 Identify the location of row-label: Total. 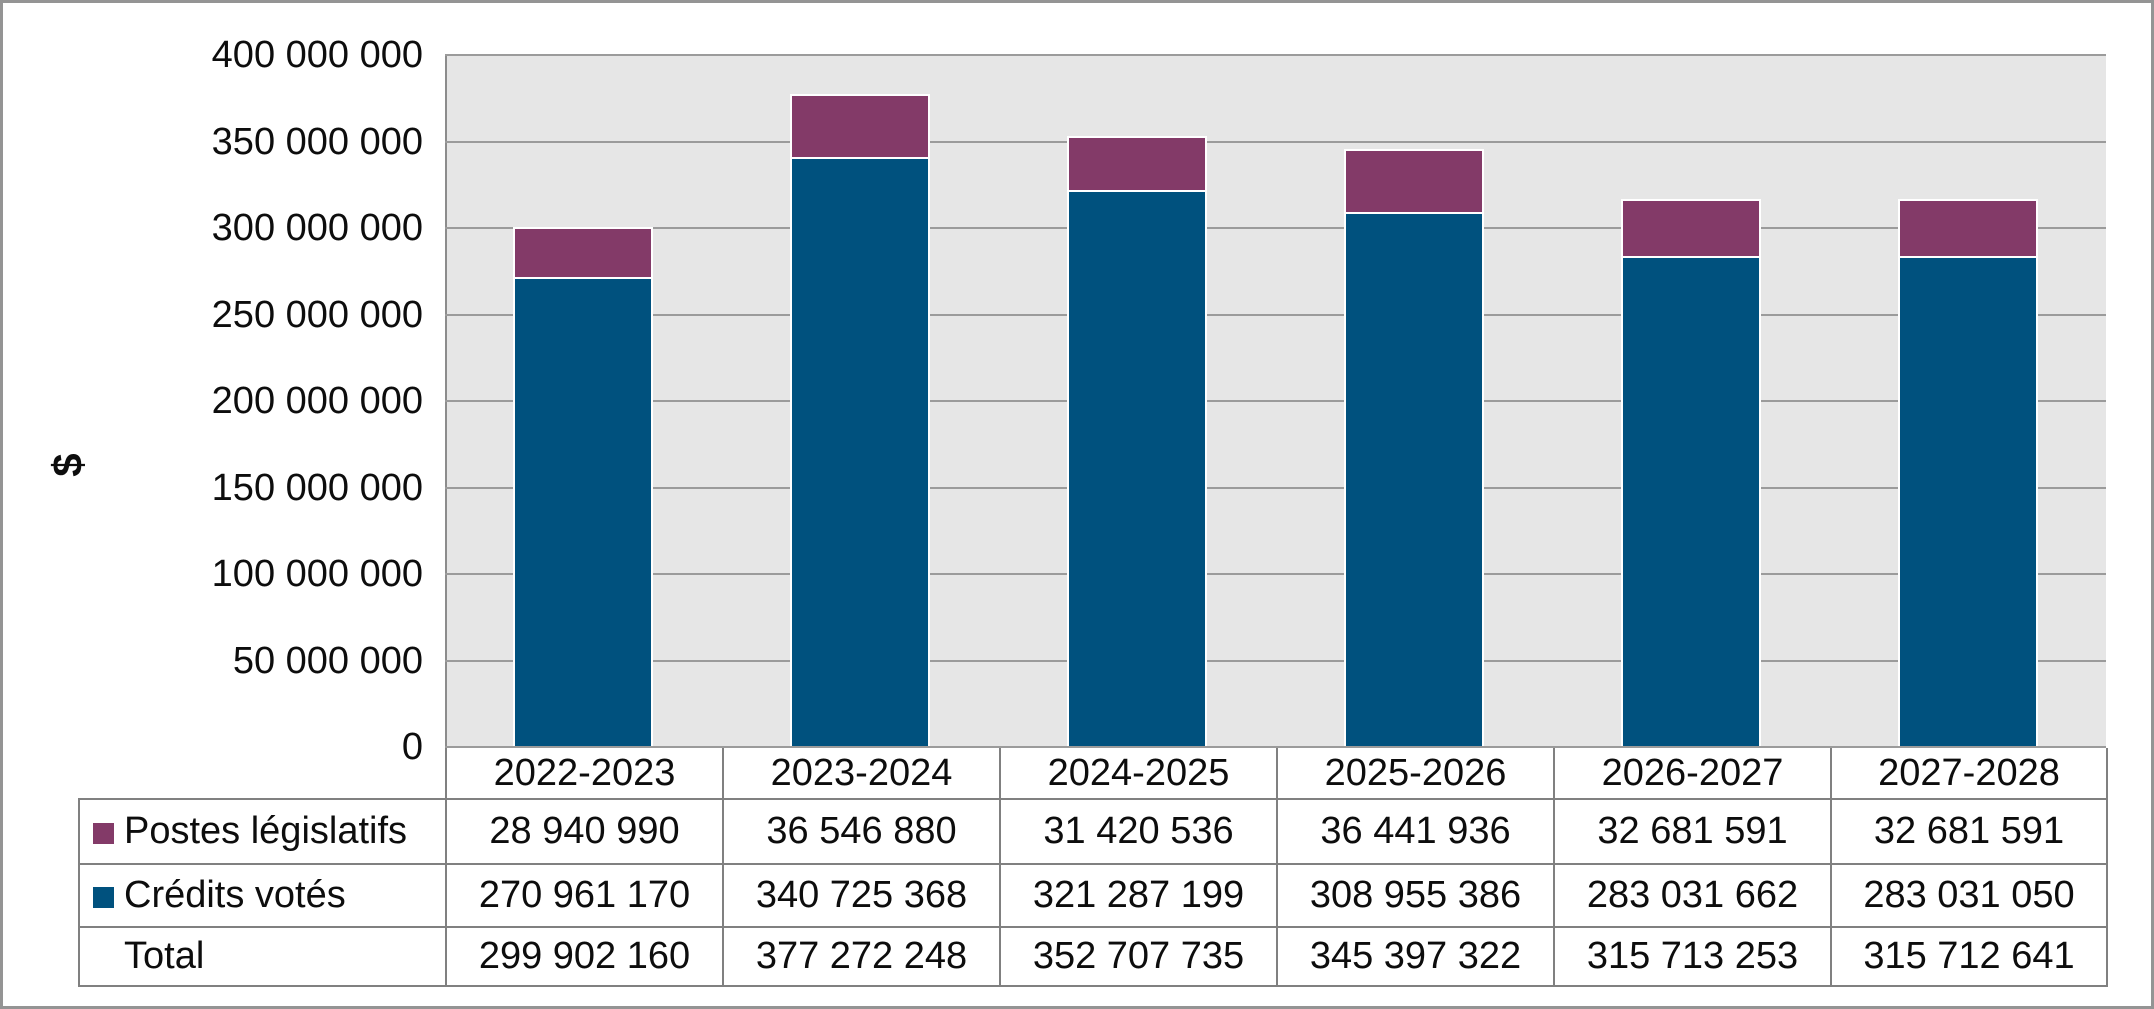
(164, 956).